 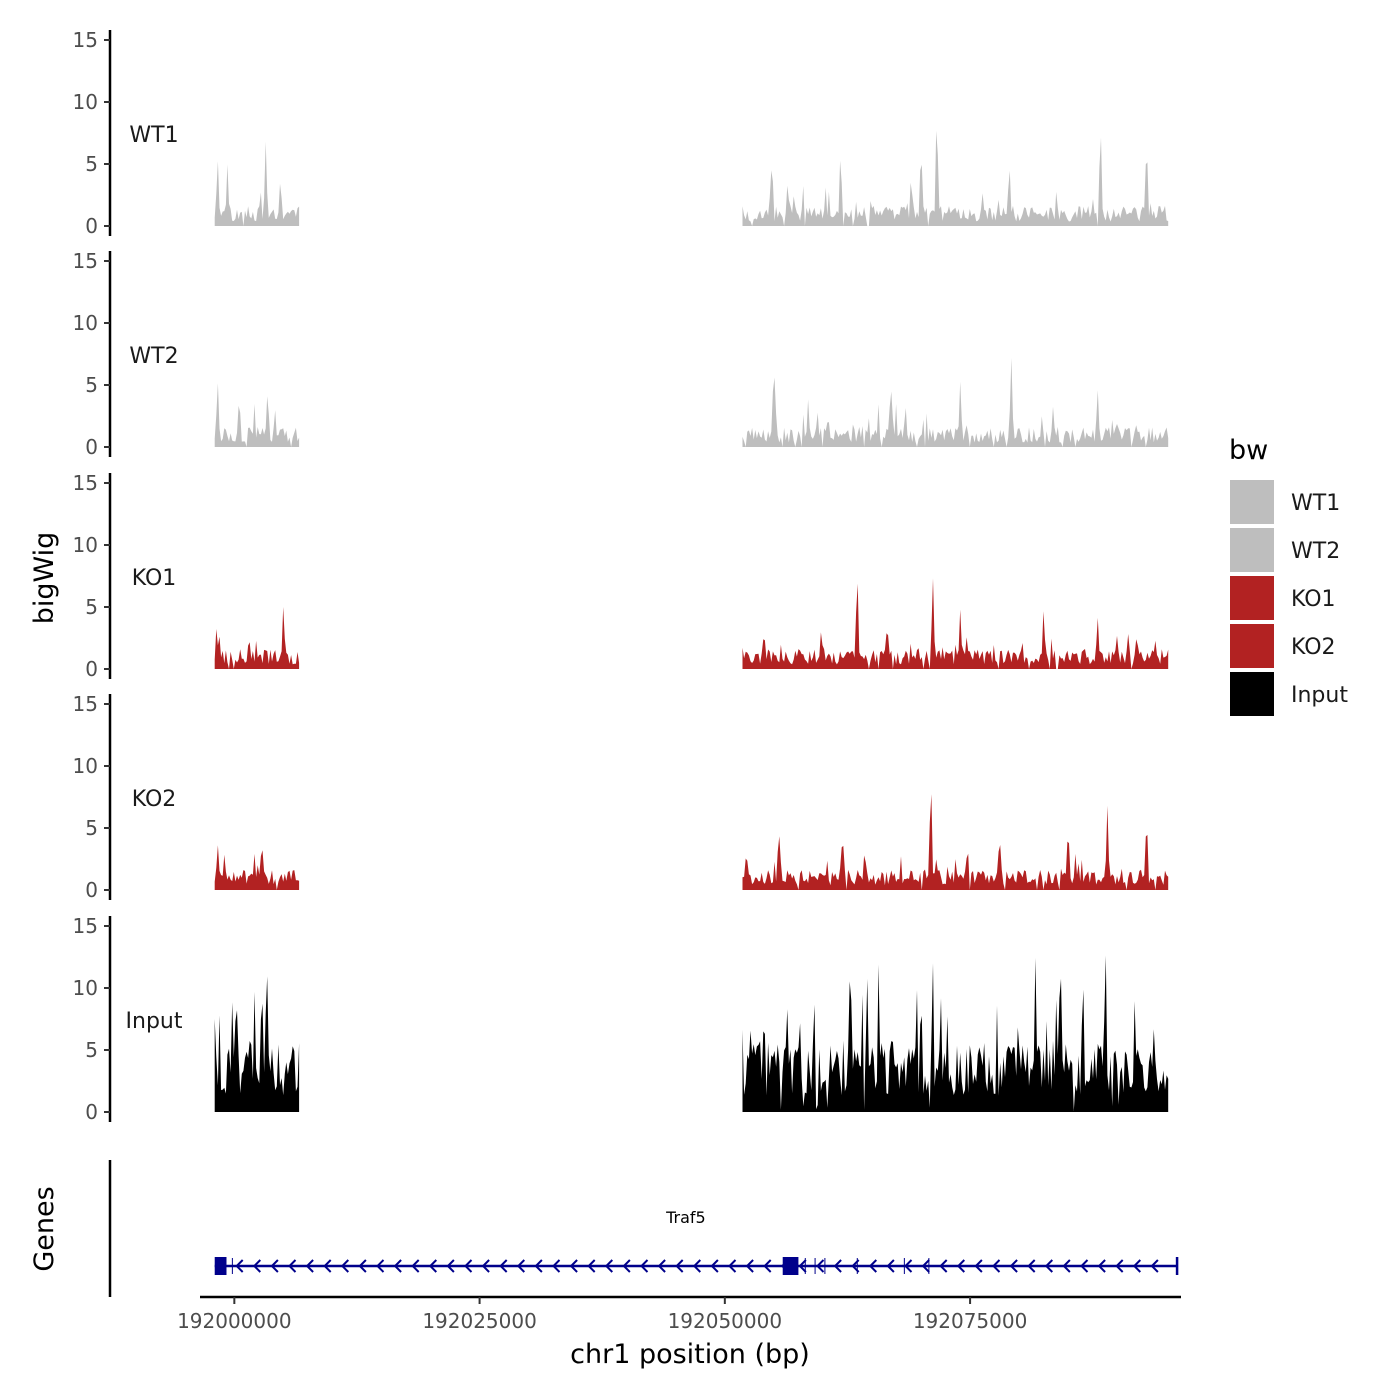 What do you see at coordinates (153, 356) in the screenshot?
I see `track-label: WT2` at bounding box center [153, 356].